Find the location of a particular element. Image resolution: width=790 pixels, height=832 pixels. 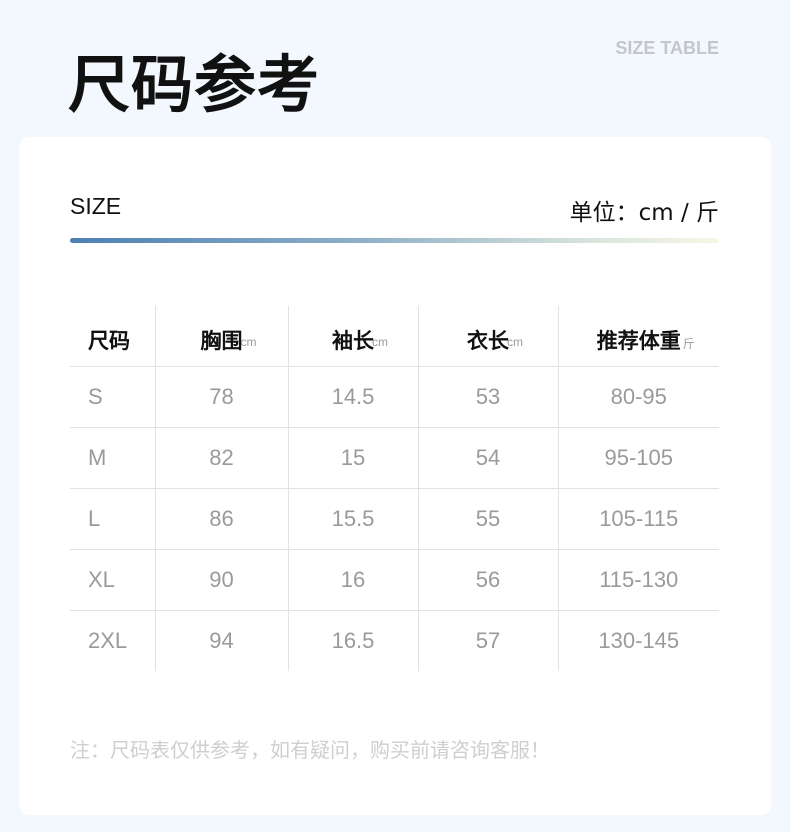

table-cell: 94 is located at coordinates (222, 640).